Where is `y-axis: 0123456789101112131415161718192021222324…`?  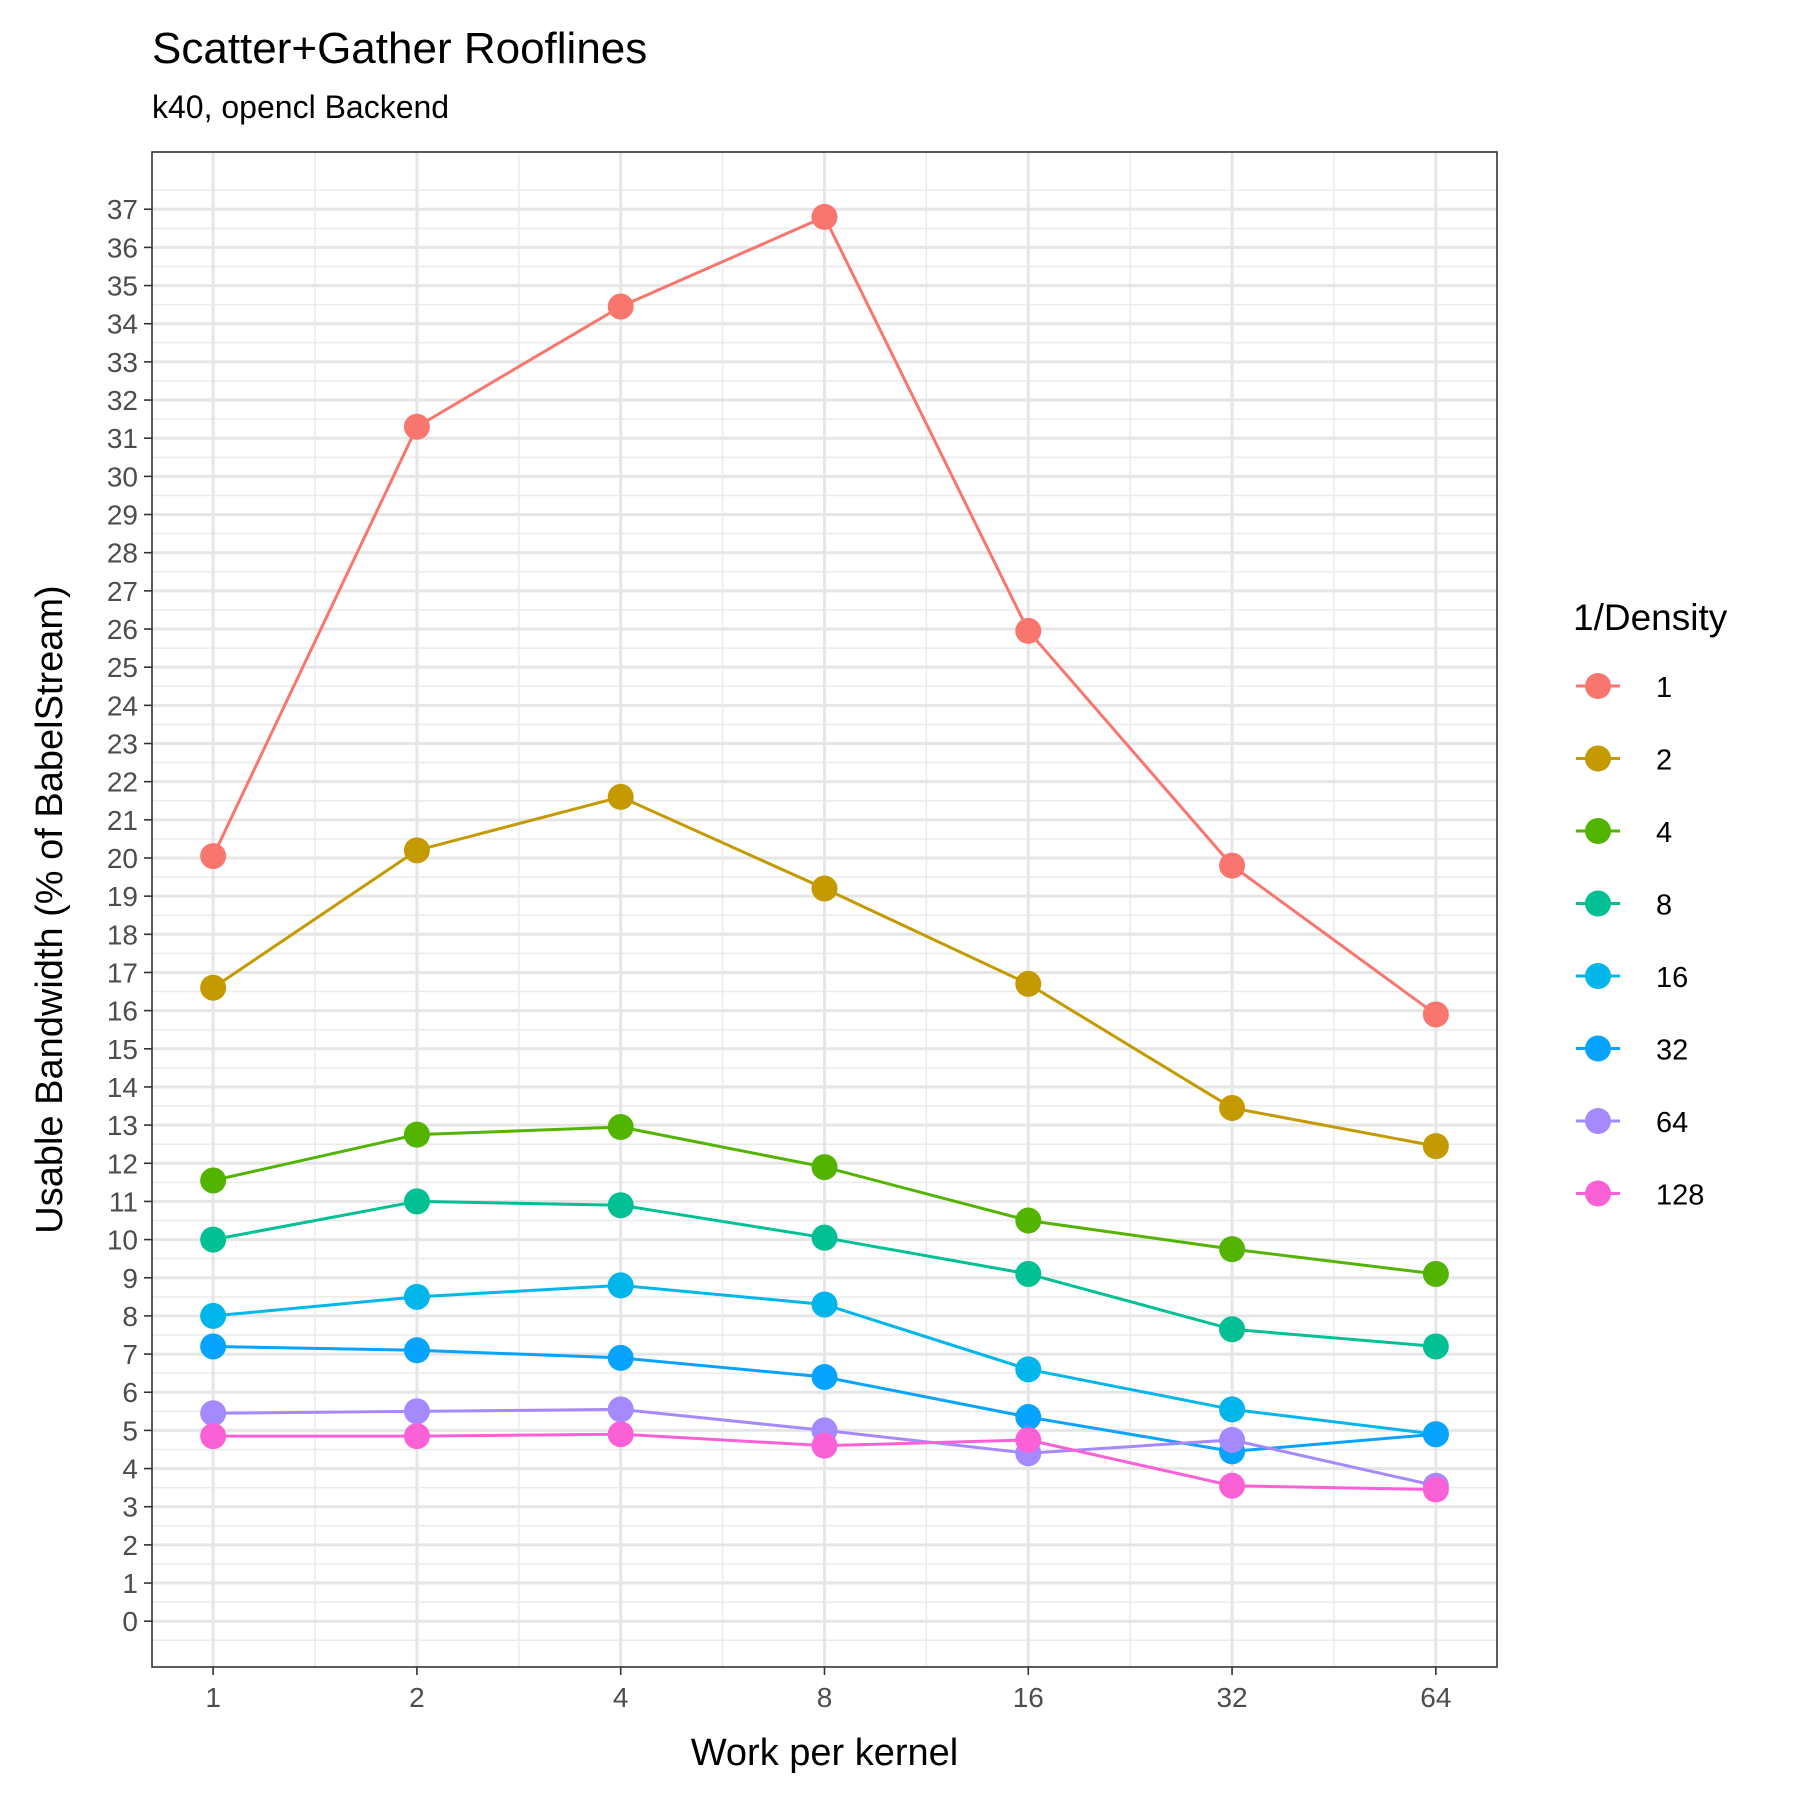
y-axis: 0123456789101112131415161718192021222324… is located at coordinates (129, 915).